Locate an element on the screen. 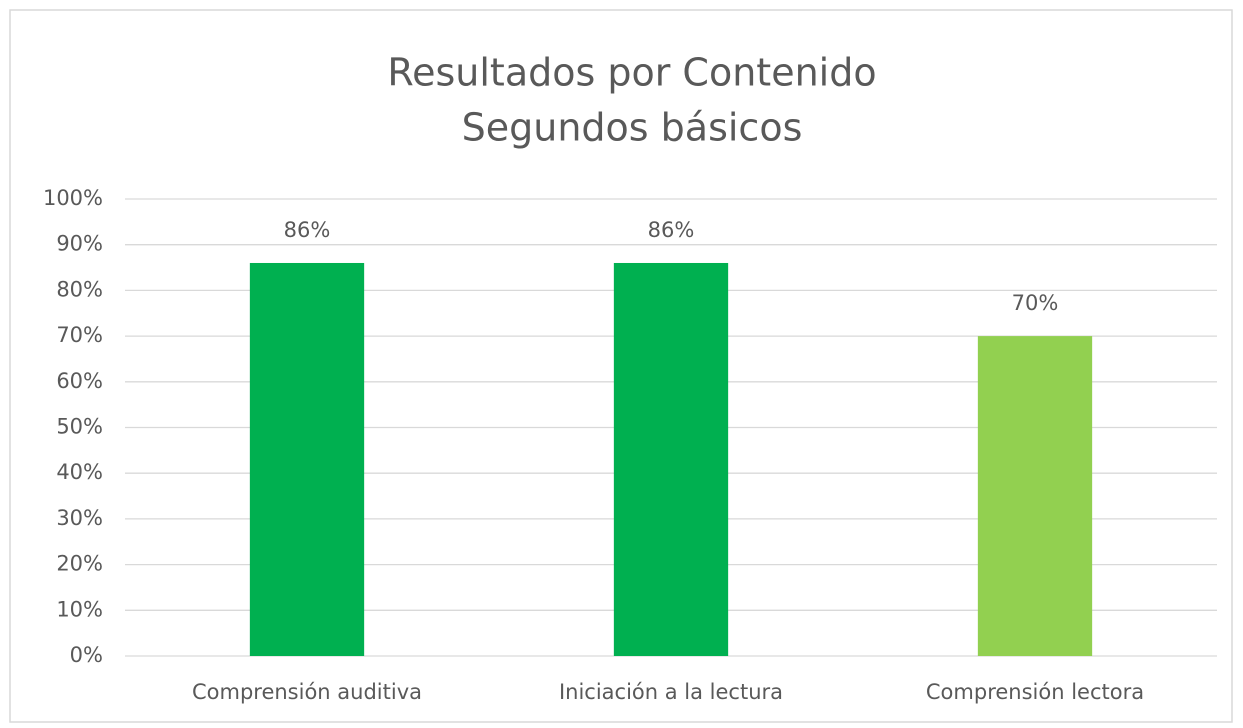  y-tick-label: 100% is located at coordinates (73, 198).